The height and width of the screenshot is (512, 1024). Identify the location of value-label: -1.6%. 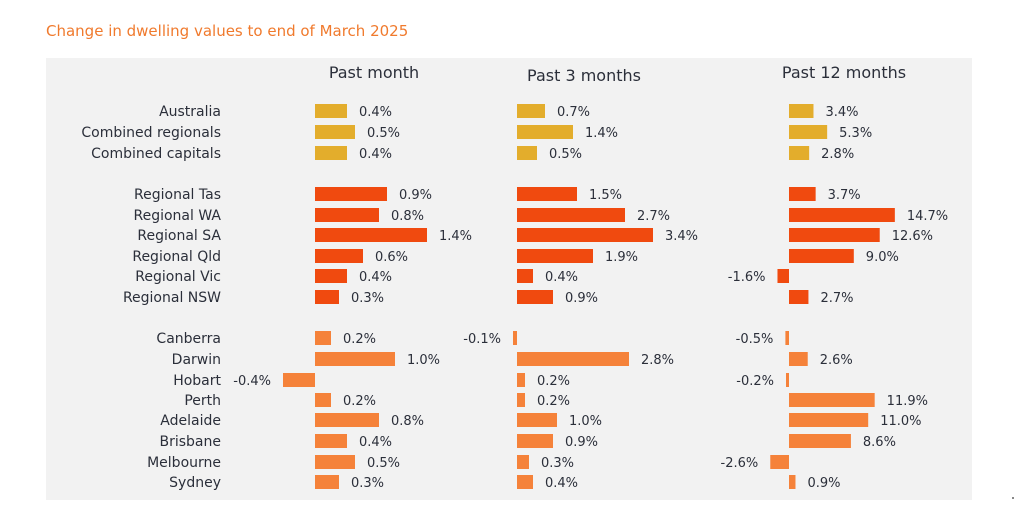
(747, 277).